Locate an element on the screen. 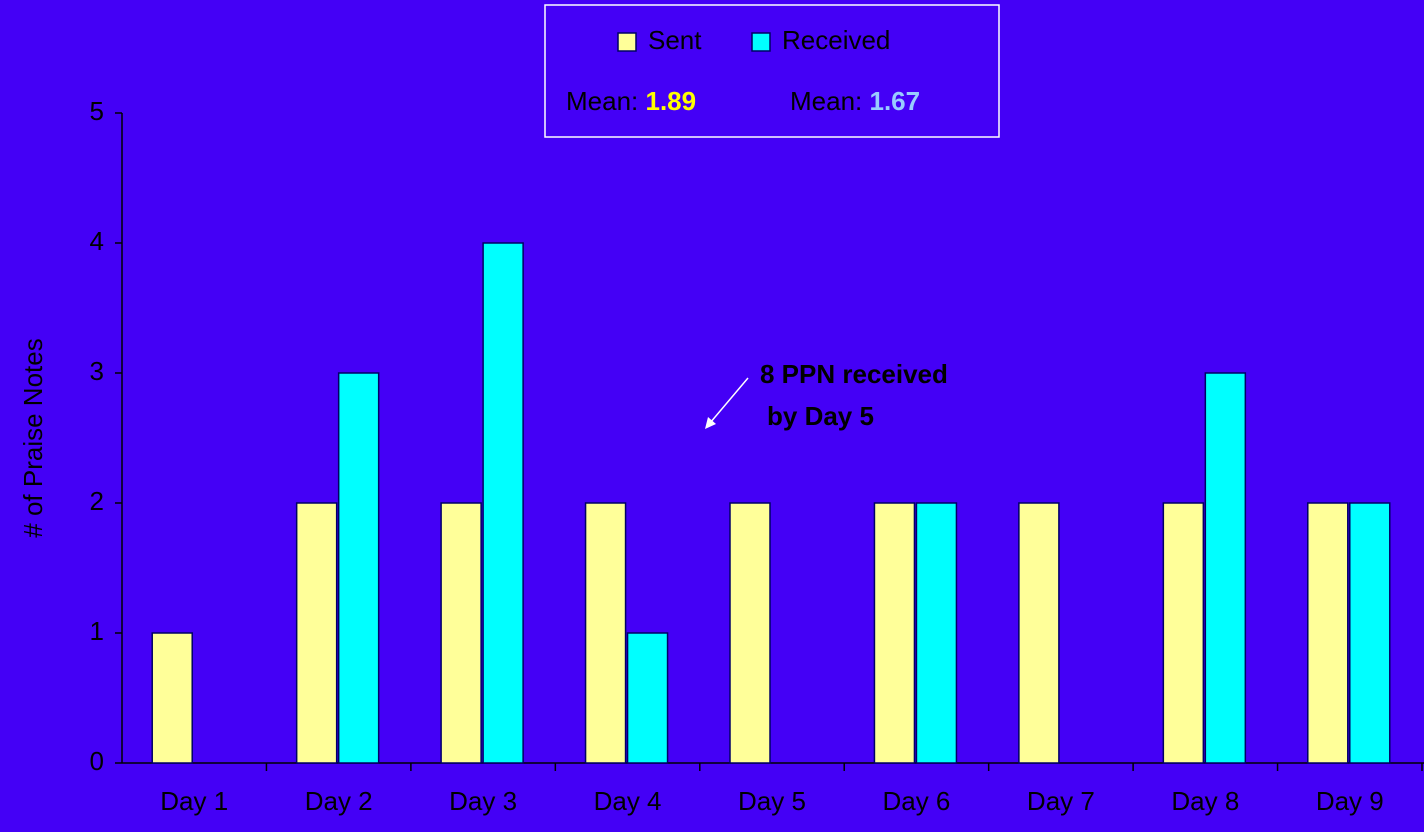  y-axis-label: # of Praise Notes is located at coordinates (33, 437).